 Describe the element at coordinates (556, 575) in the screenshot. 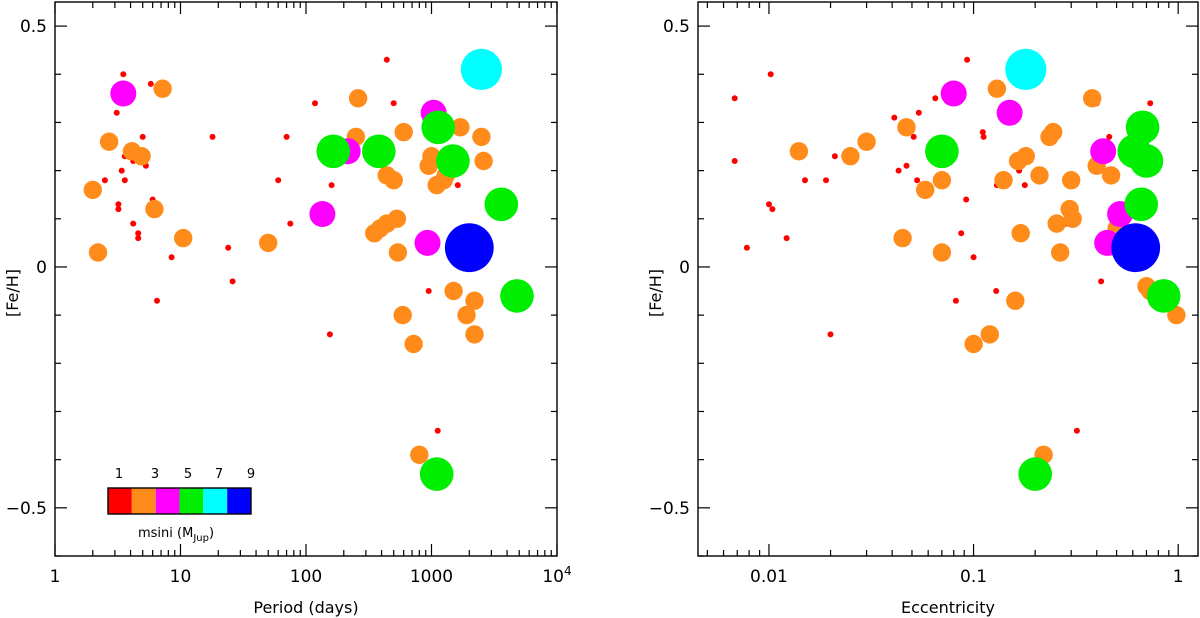

I see `x-tick-label: 10⁴` at that location.